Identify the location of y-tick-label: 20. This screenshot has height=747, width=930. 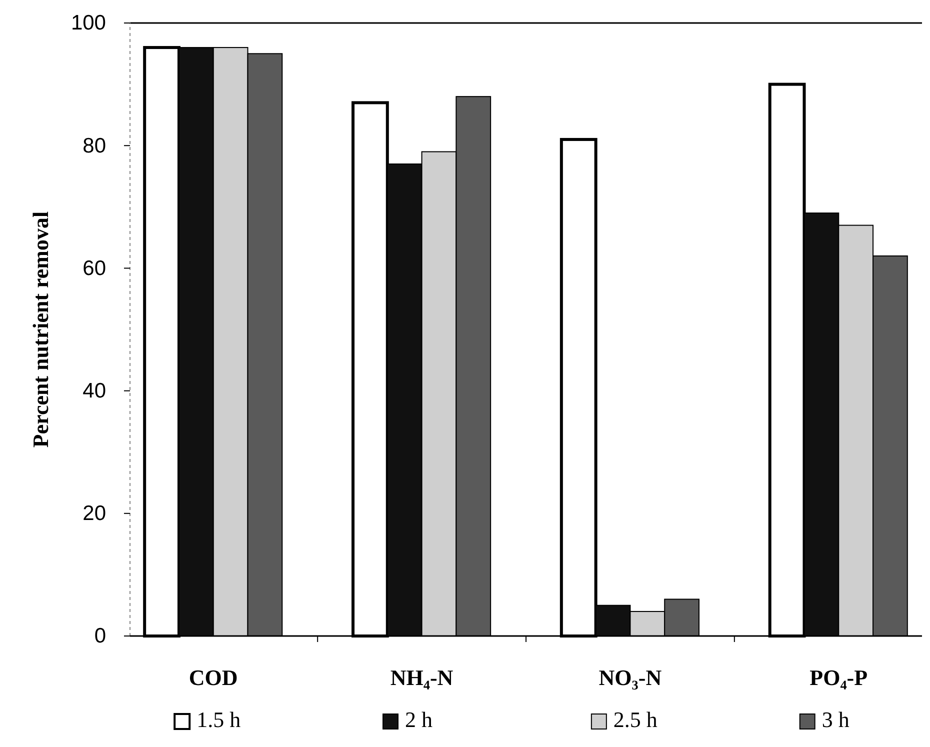
(94, 514).